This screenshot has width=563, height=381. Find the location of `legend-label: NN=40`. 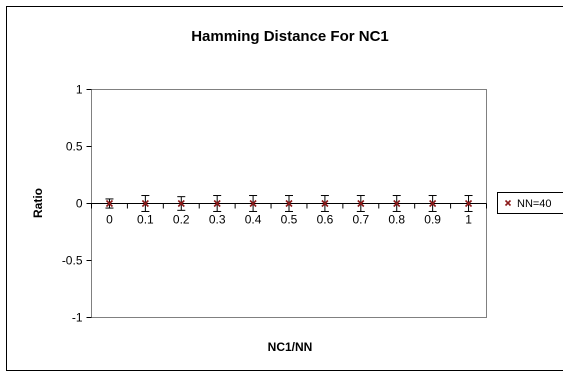

legend-label: NN=40 is located at coordinates (534, 204).